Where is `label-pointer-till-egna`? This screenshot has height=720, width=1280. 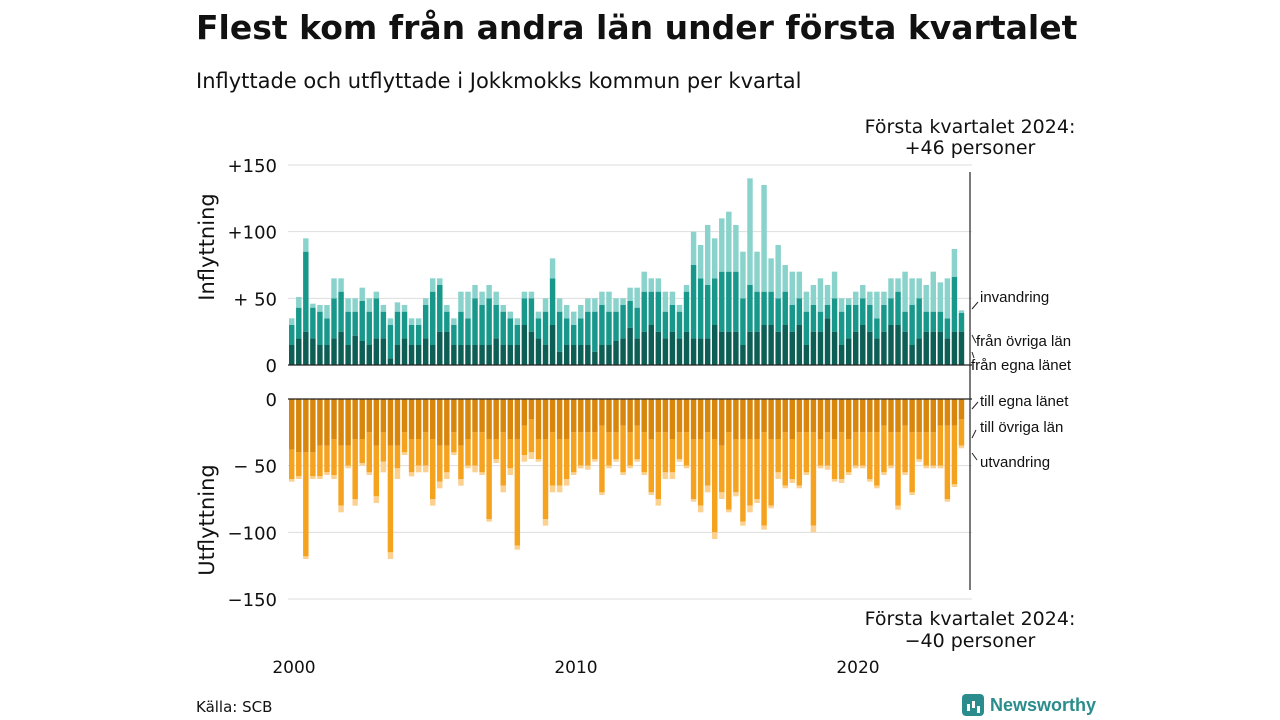 label-pointer-till-egna is located at coordinates (975, 405).